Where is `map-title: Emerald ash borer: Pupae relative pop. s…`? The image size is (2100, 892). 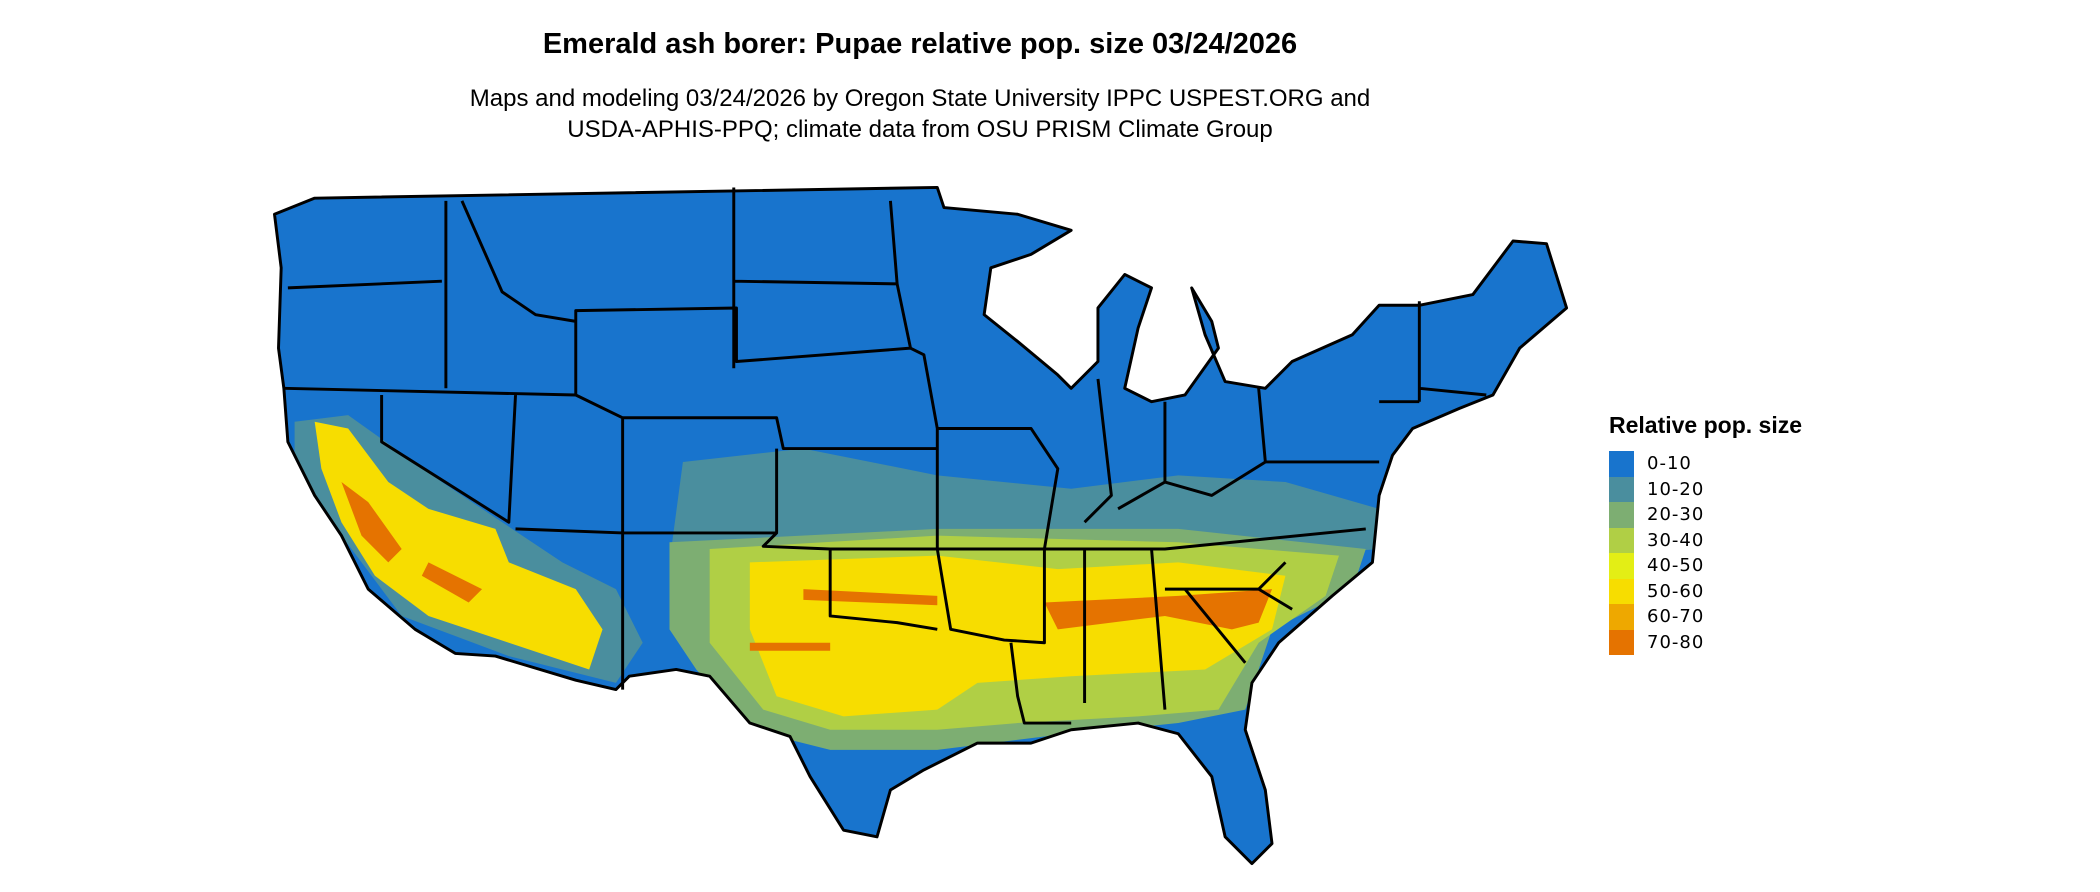
map-title: Emerald ash borer: Pupae relative pop. s… is located at coordinates (920, 44).